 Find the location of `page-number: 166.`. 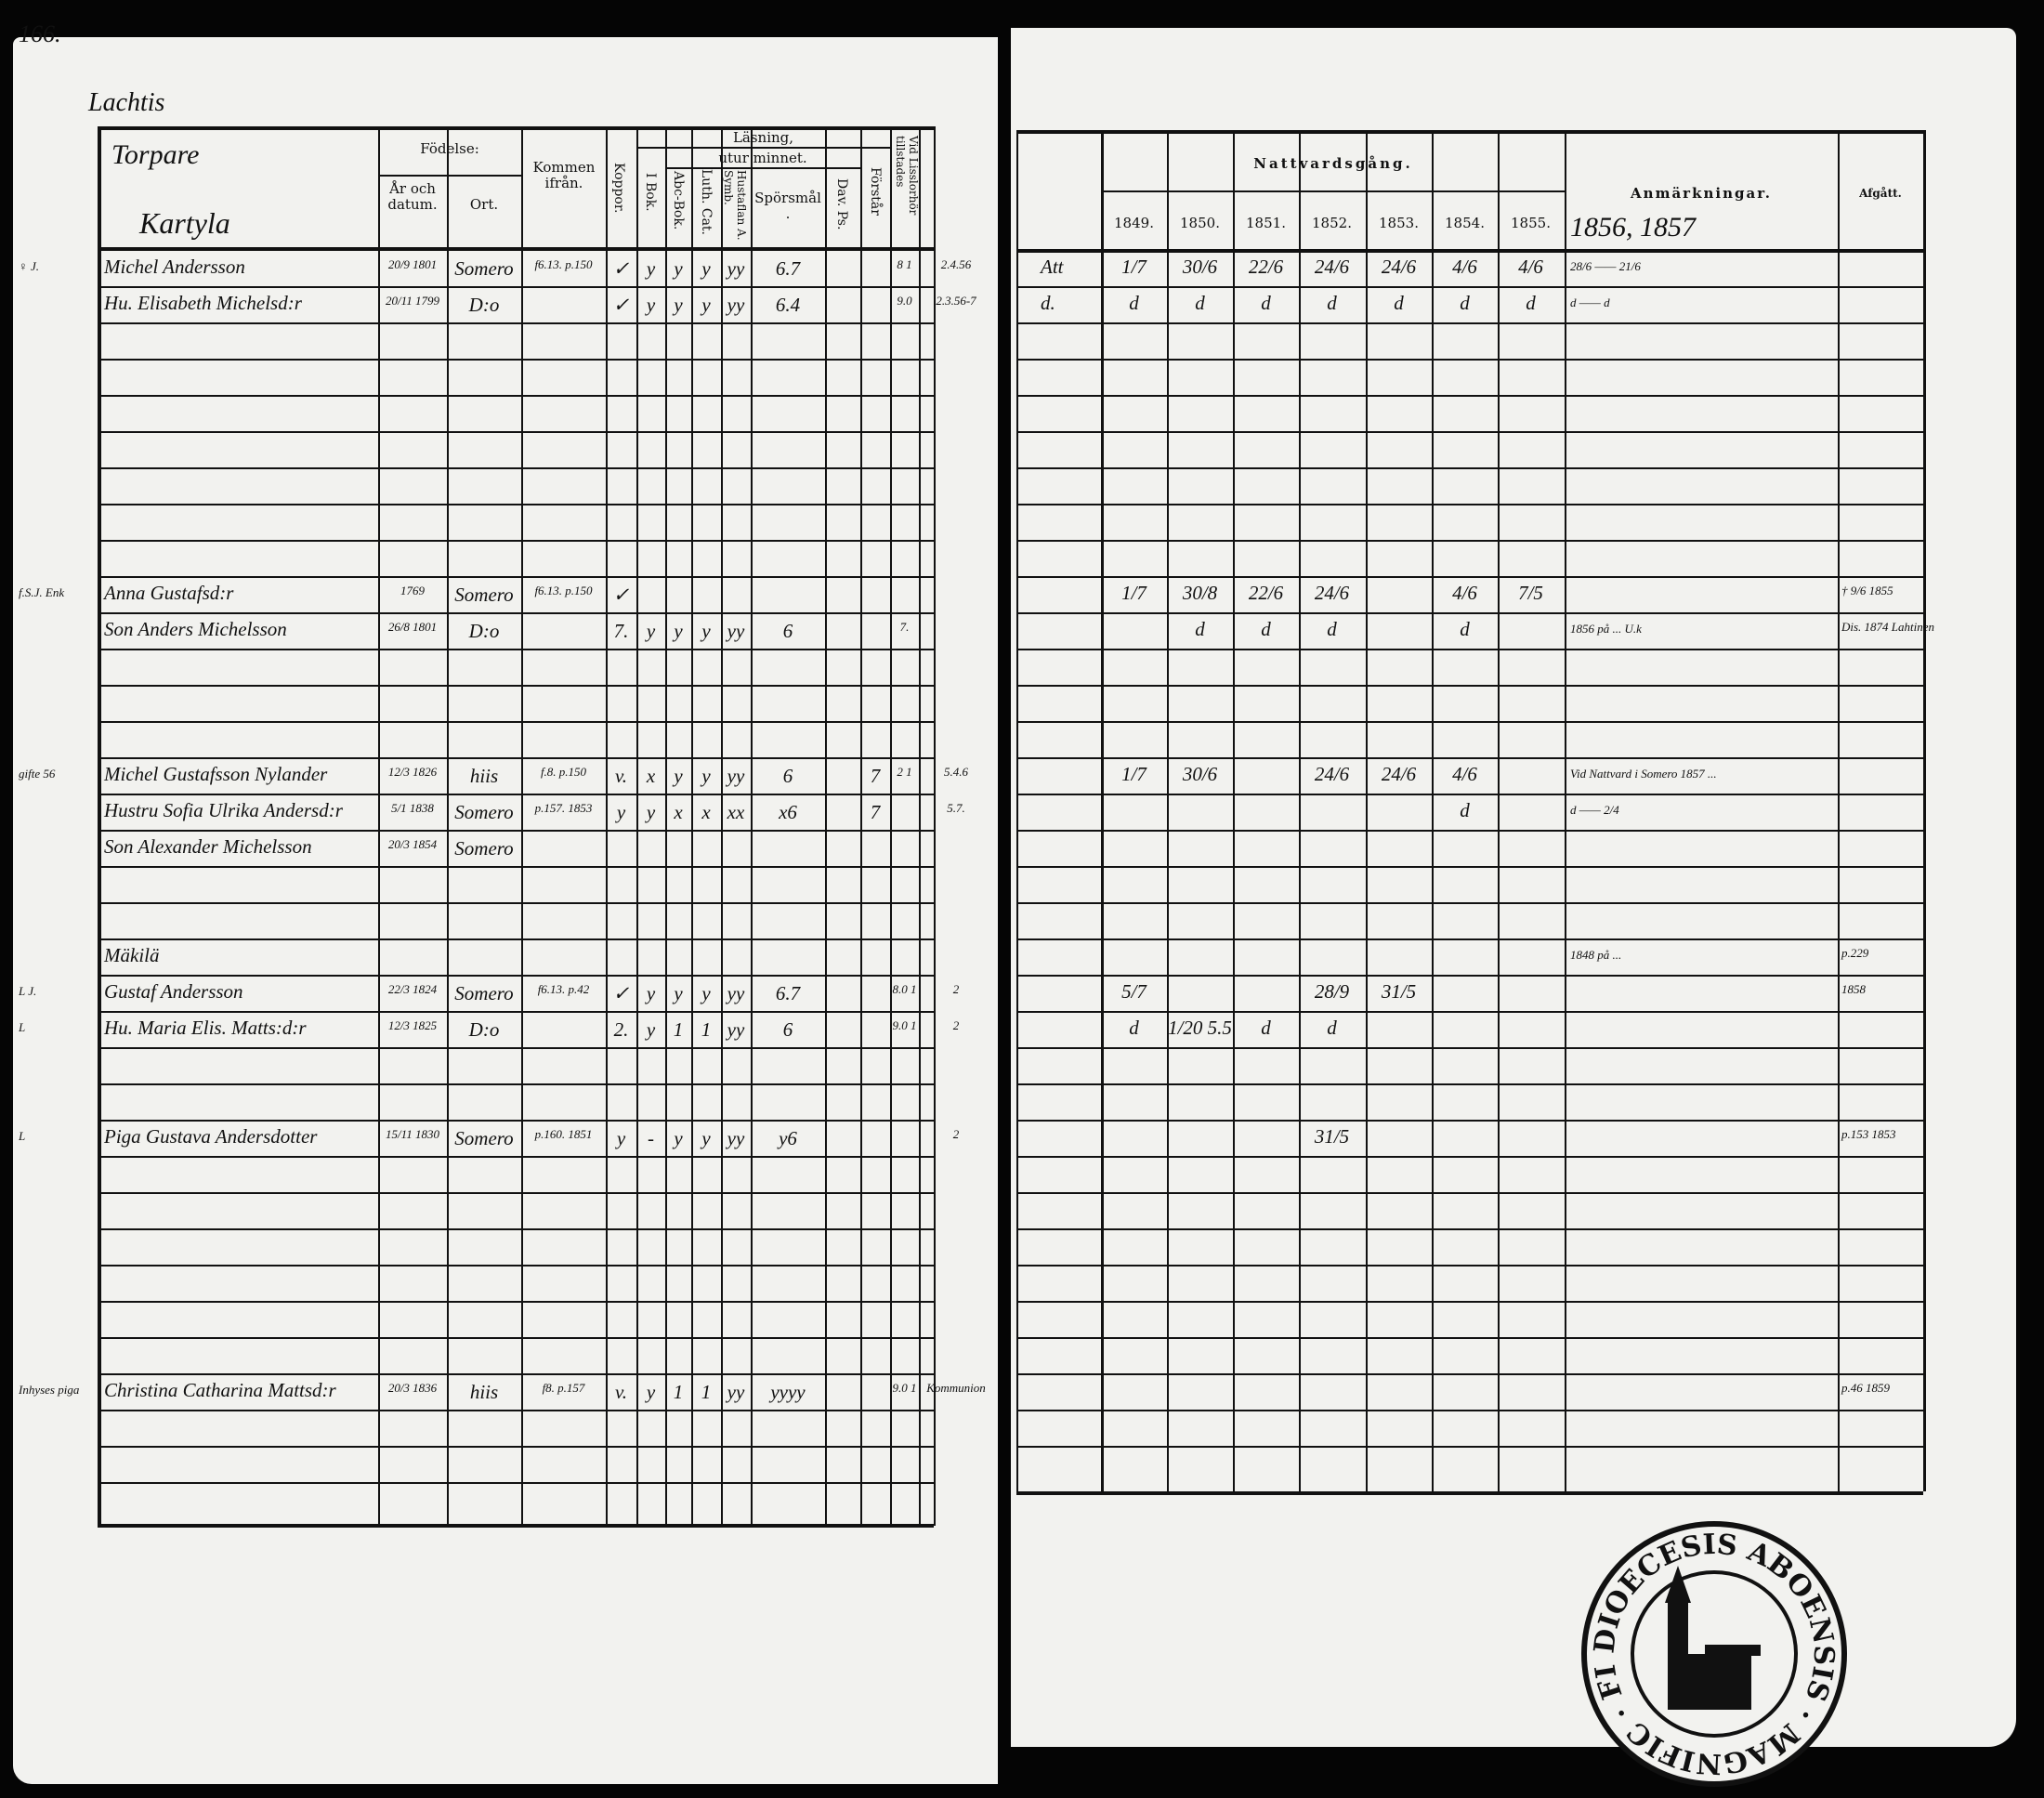

page-number: 166. is located at coordinates (40, 33).